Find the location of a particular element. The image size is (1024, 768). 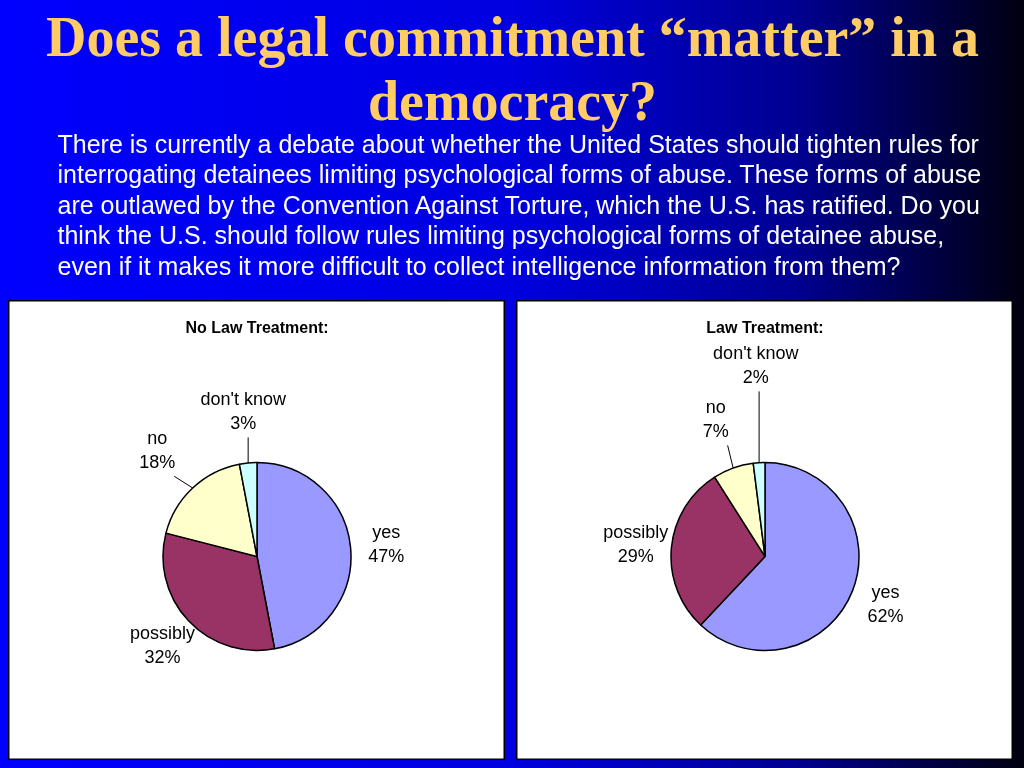

data-label: 32% is located at coordinates (162, 657).